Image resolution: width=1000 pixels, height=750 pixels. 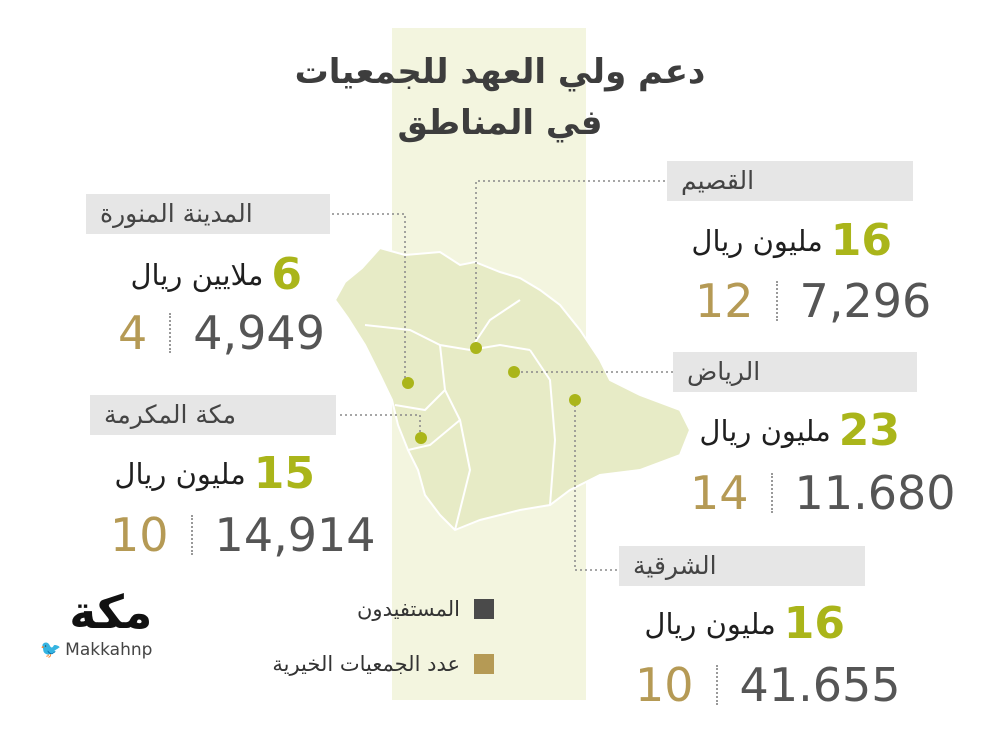 I want to click on legend-swatch-gold, so click(x=484, y=664).